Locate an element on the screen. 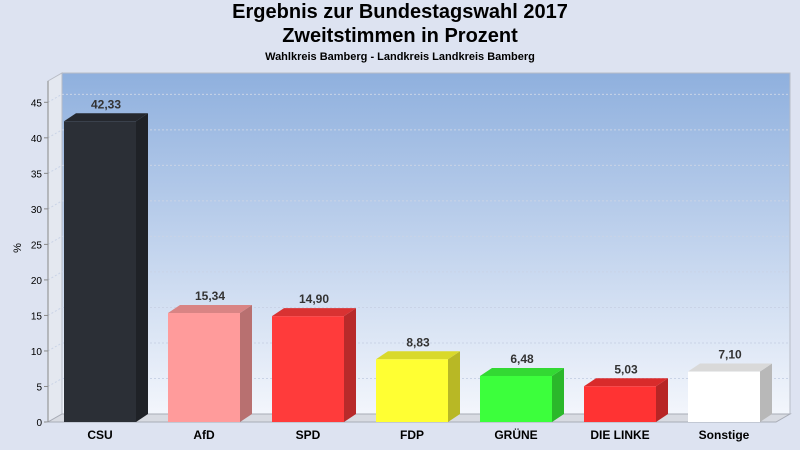 Image resolution: width=800 pixels, height=450 pixels. x-tick-label: Sonstige is located at coordinates (724, 435).